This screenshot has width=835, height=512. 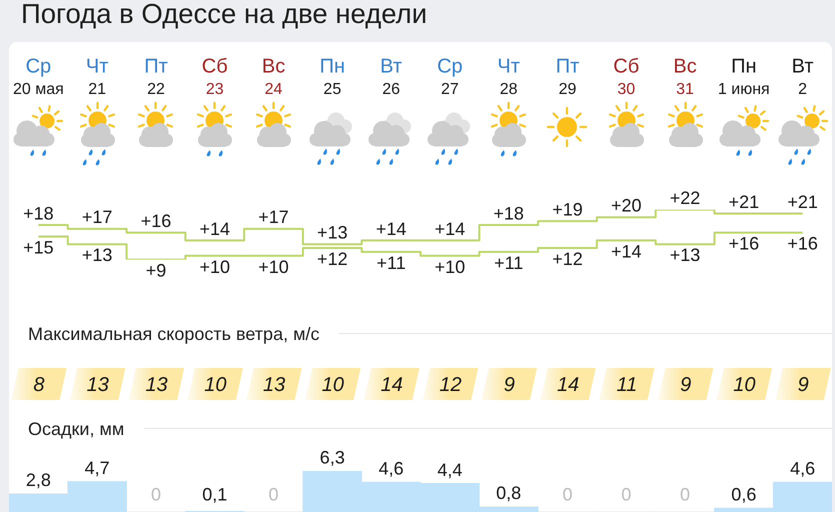 What do you see at coordinates (450, 385) in the screenshot?
I see `data-label: 12` at bounding box center [450, 385].